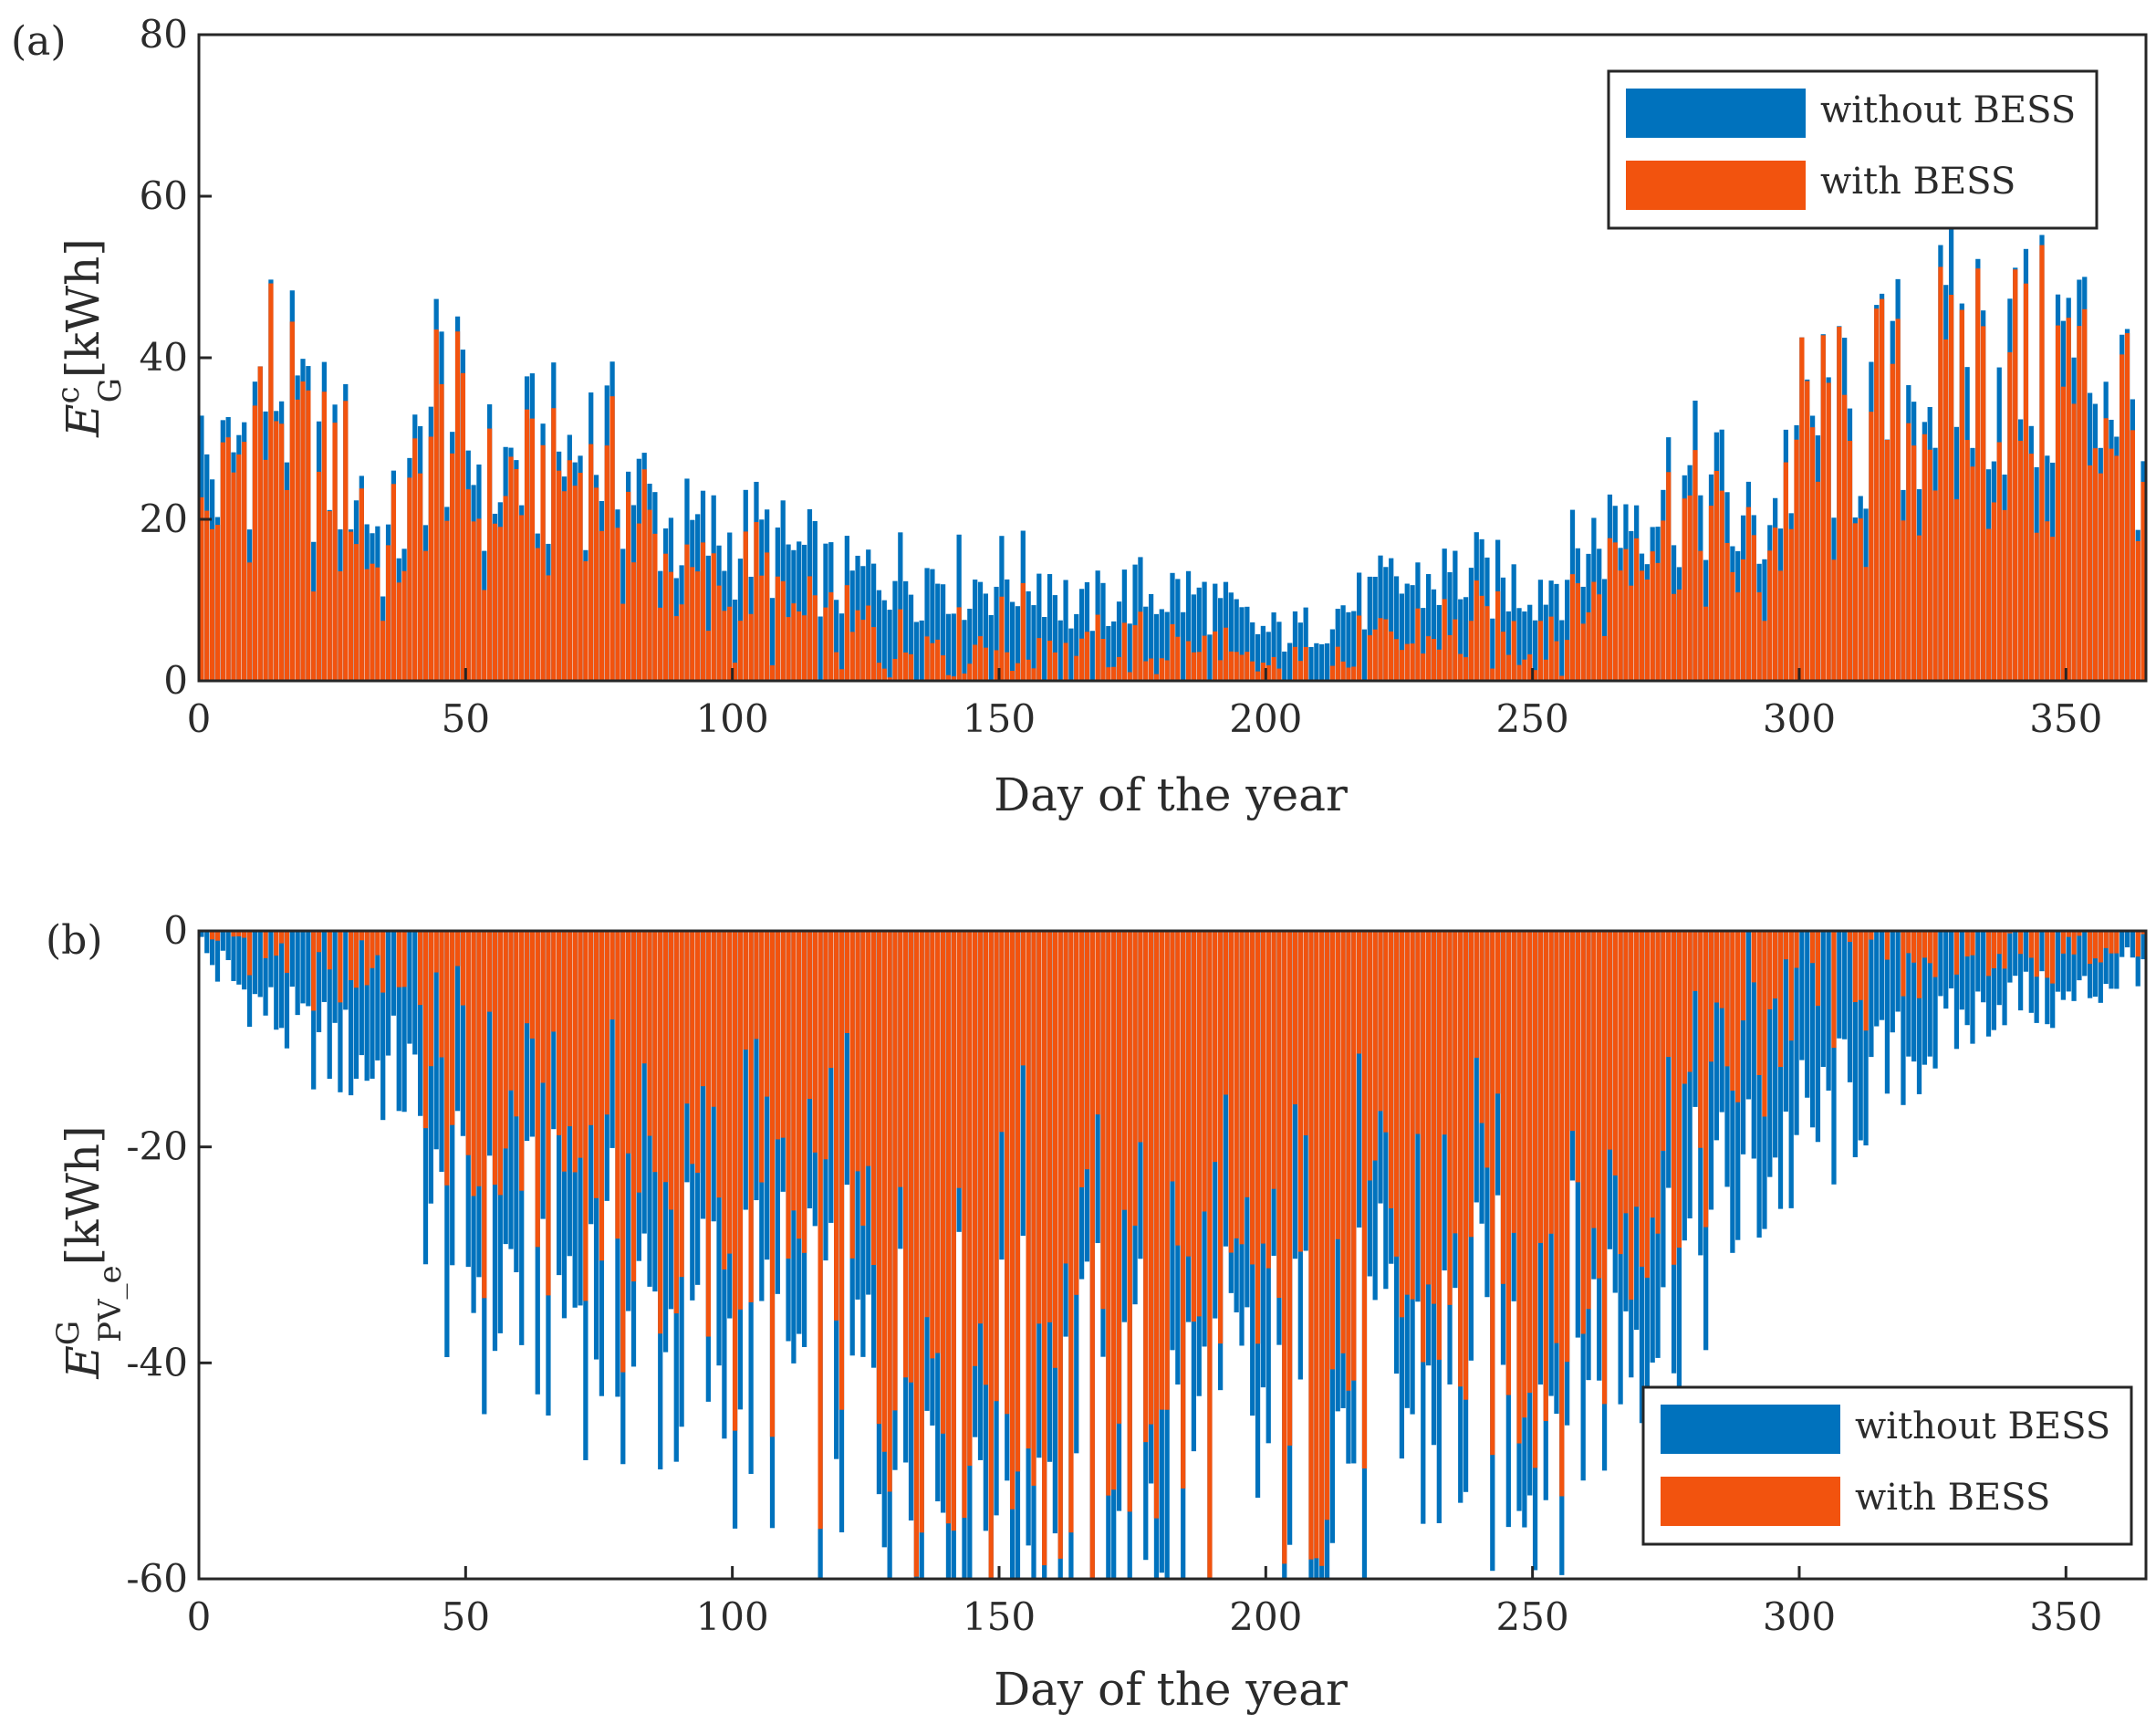 This screenshot has width=2156, height=1724. Describe the element at coordinates (75, 941) in the screenshot. I see `panel-b-label: (b)` at that location.